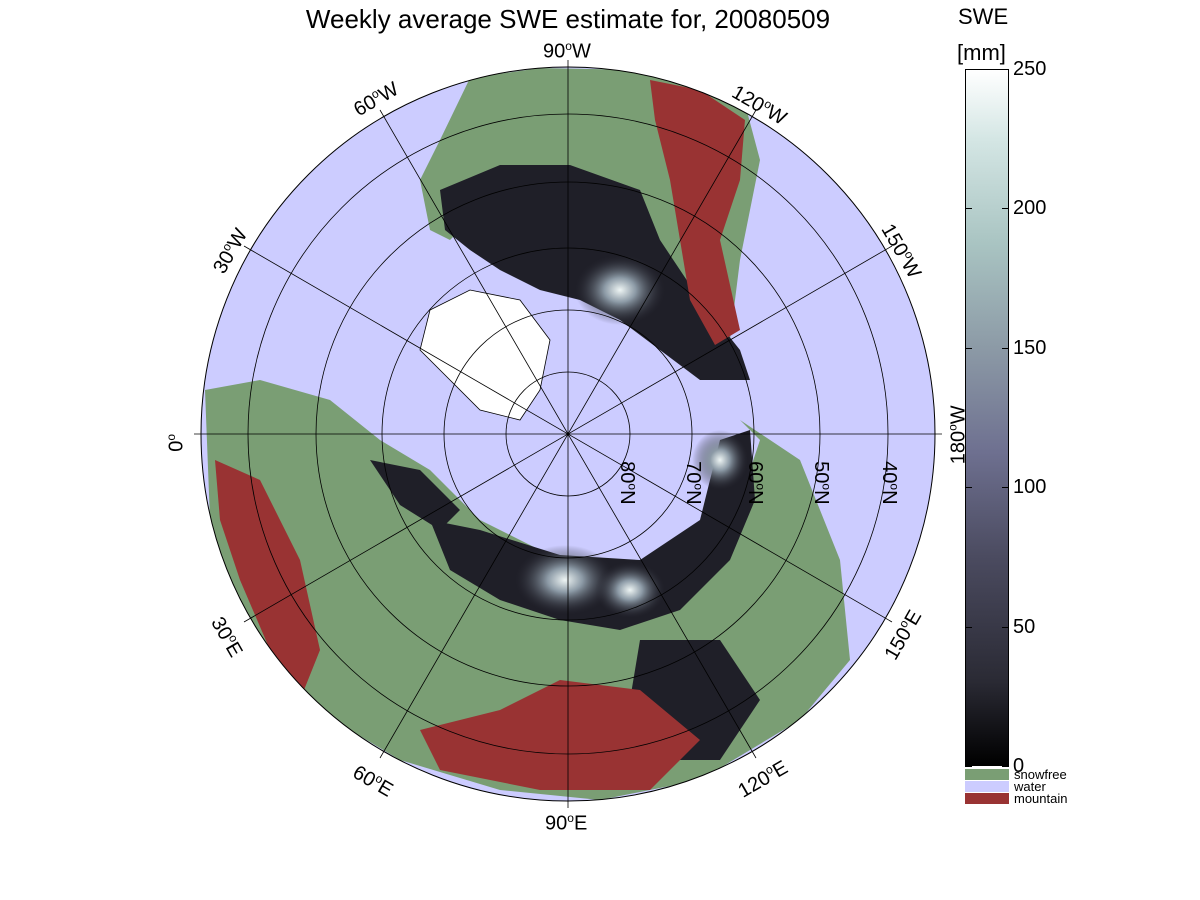  I want to click on colorbar-tick-label: 50, so click(1024, 626).